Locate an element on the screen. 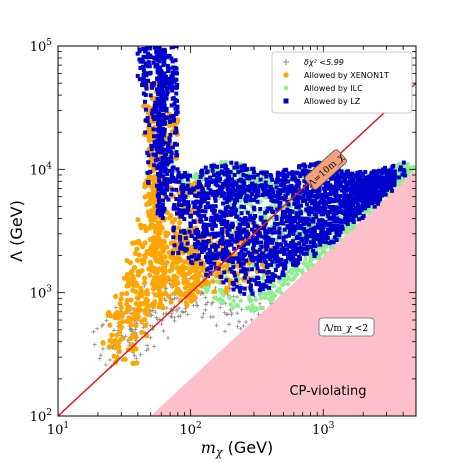 The width and height of the screenshot is (463, 463). allowed-by-lz-data-point is located at coordinates (363, 174).